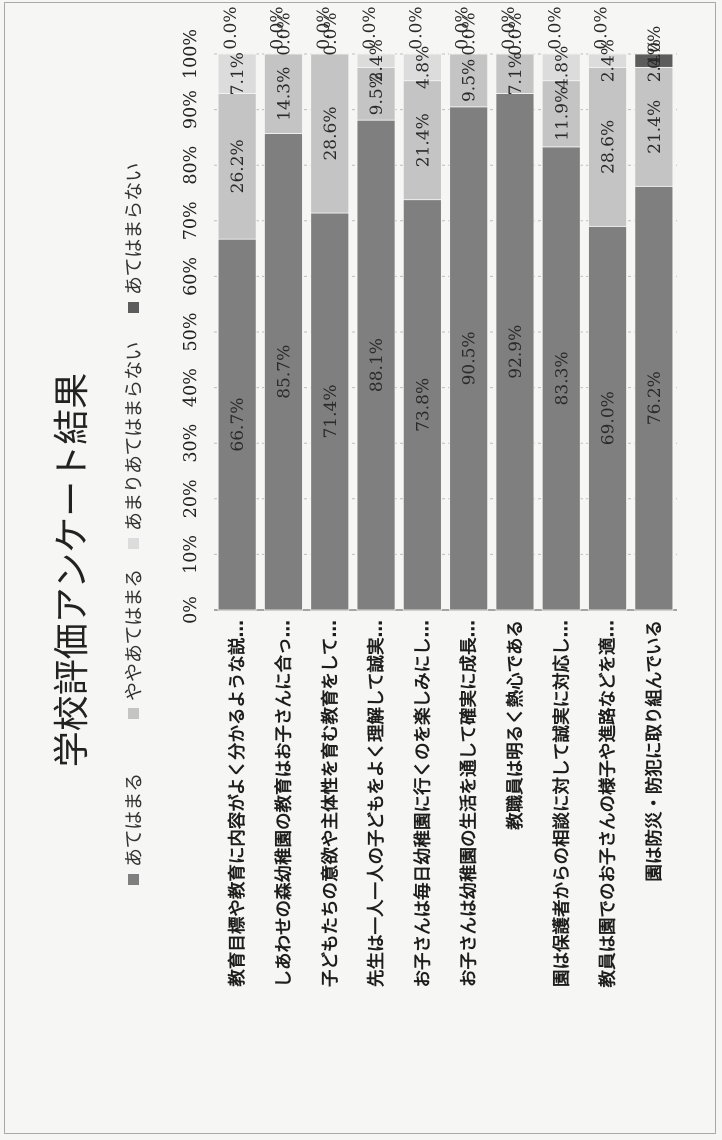 Image resolution: width=722 pixels, height=1140 pixels. I want to click on data-label: 85.7%, so click(284, 372).